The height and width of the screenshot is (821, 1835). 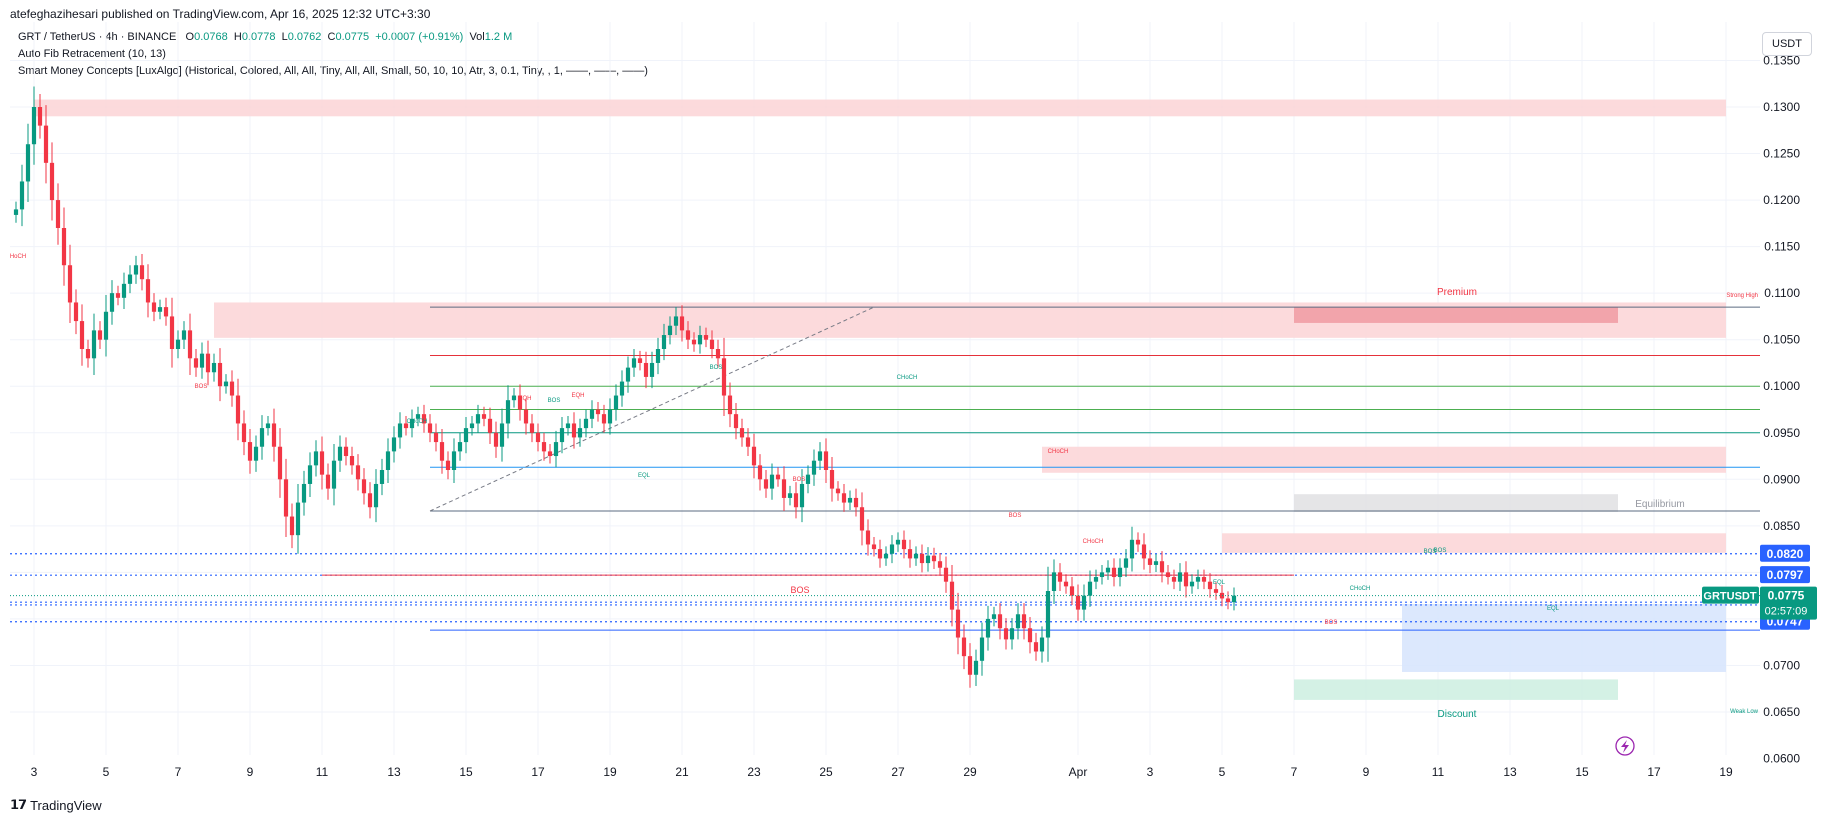 What do you see at coordinates (18, 804) in the screenshot?
I see `tradingview-logo-icon: 𝟭𝟳` at bounding box center [18, 804].